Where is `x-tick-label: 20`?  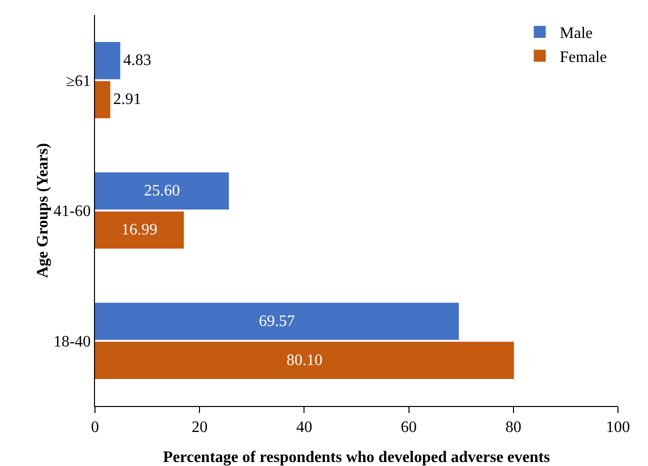 x-tick-label: 20 is located at coordinates (200, 427).